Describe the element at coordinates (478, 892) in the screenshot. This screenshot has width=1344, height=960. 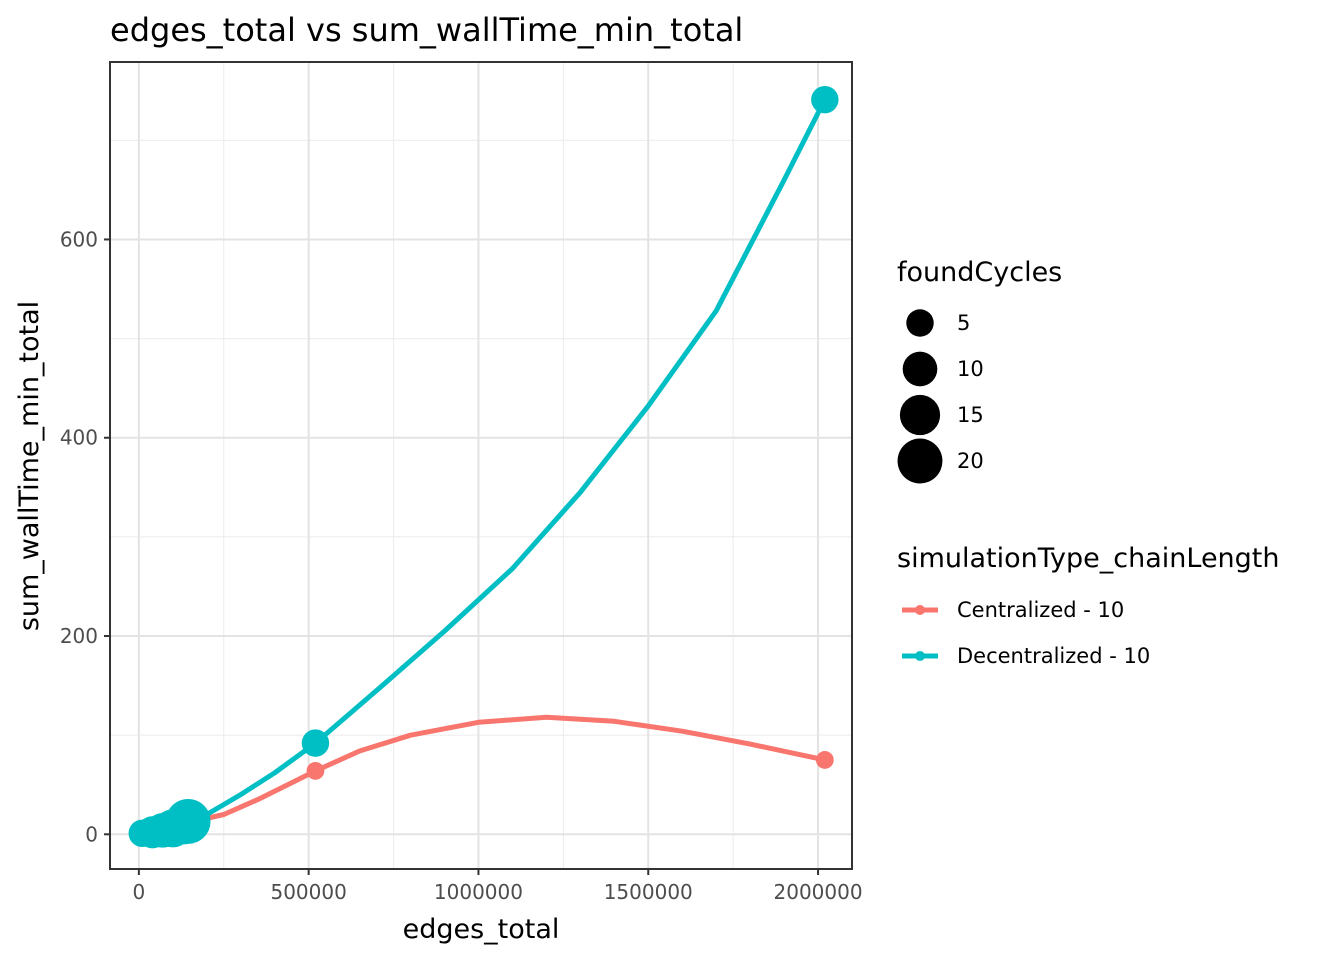
I see `x-tick-label: 1000000` at that location.